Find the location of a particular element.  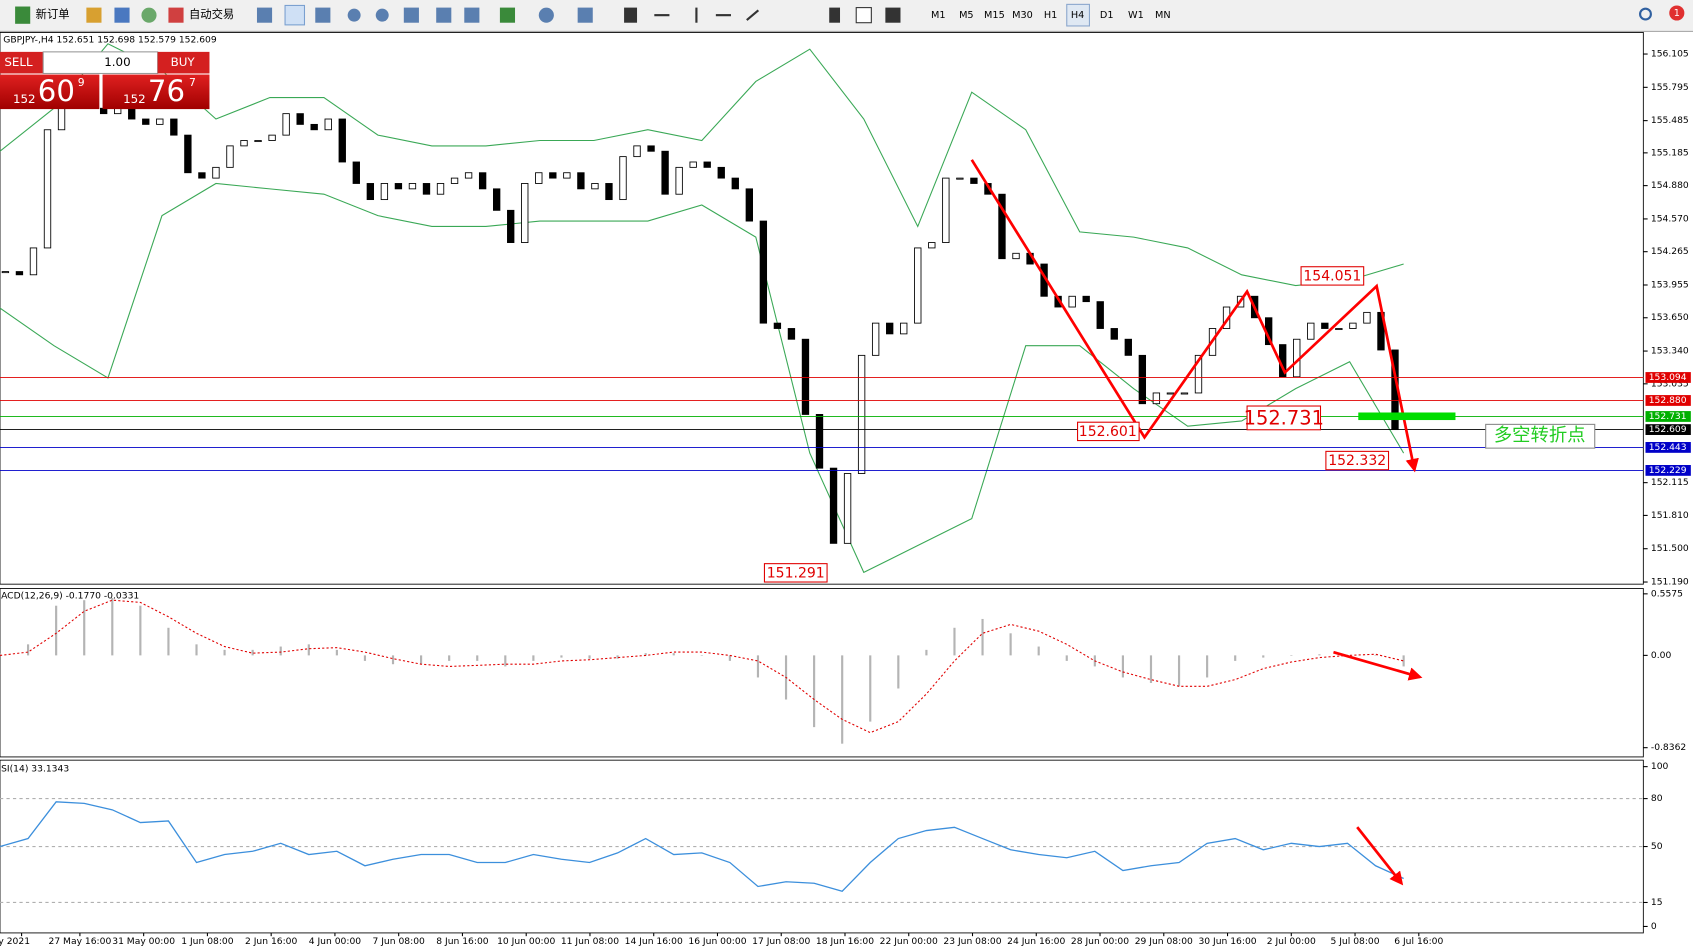

vline-icon is located at coordinates (696, 15).